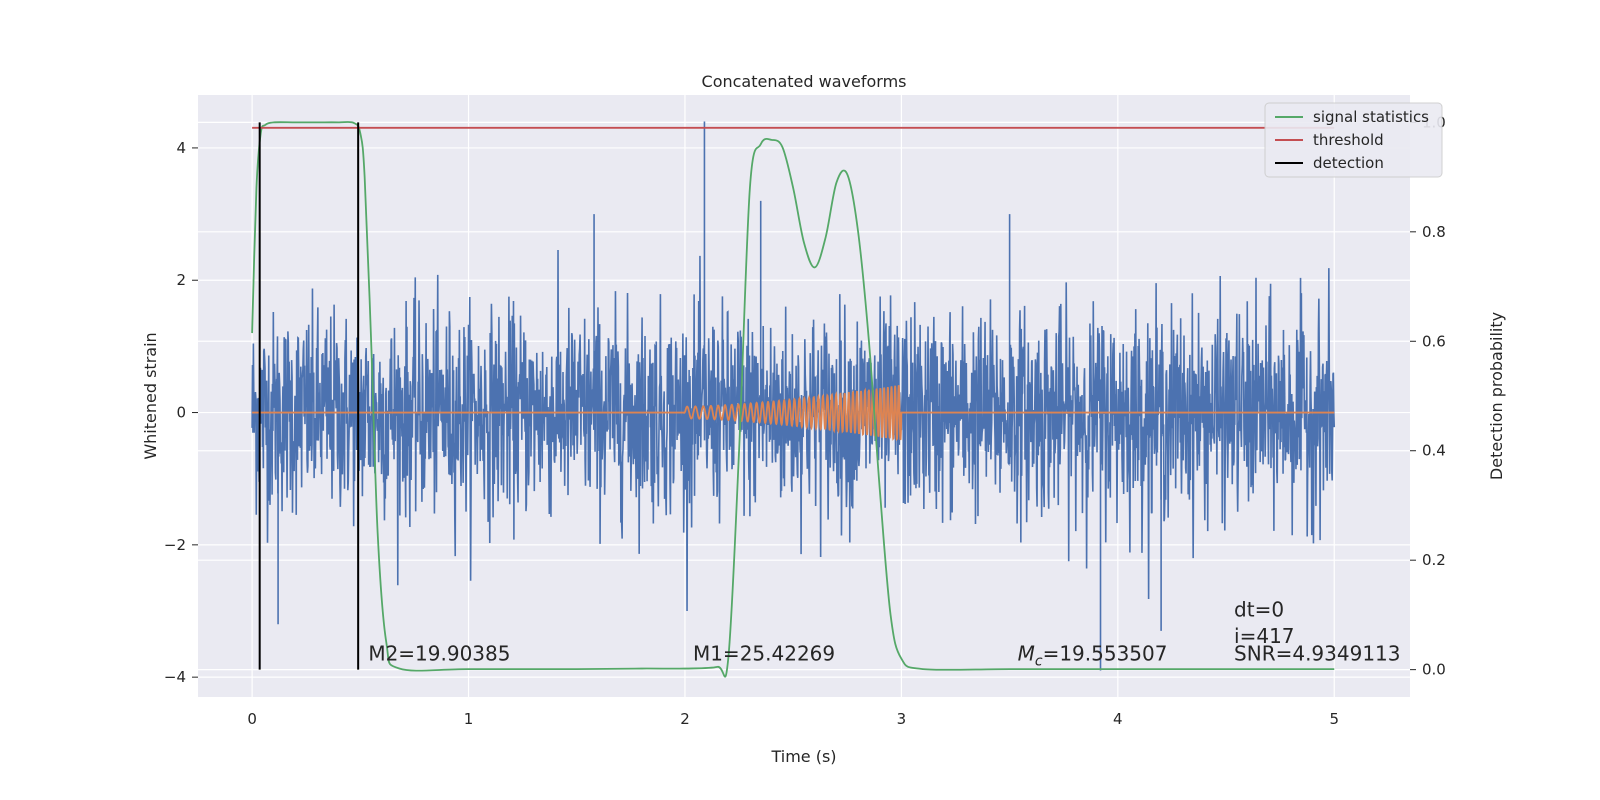  Describe the element at coordinates (150, 395) in the screenshot. I see `y-axis-label-left: Whitened strain` at that location.